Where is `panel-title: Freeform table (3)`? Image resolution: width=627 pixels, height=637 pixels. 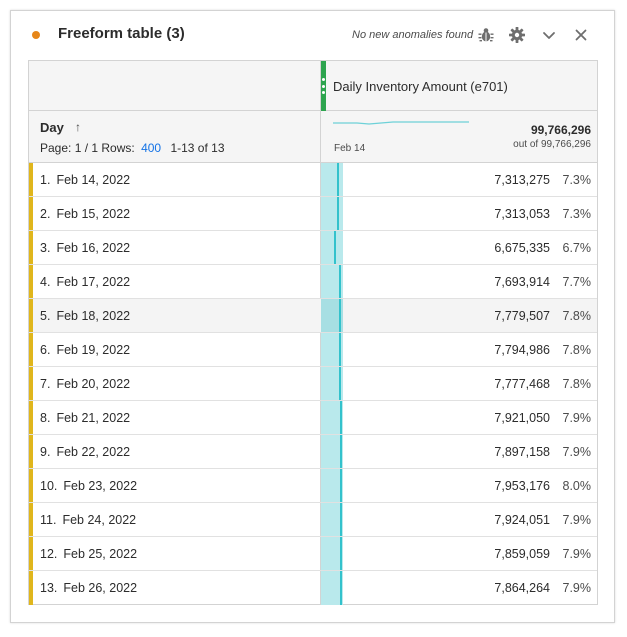
panel-title: Freeform table (3) is located at coordinates (121, 33).